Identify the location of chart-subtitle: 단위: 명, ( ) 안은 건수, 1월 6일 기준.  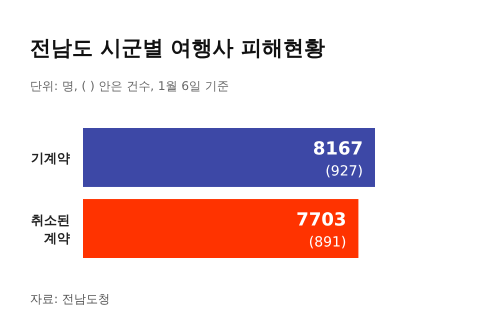
(129, 86).